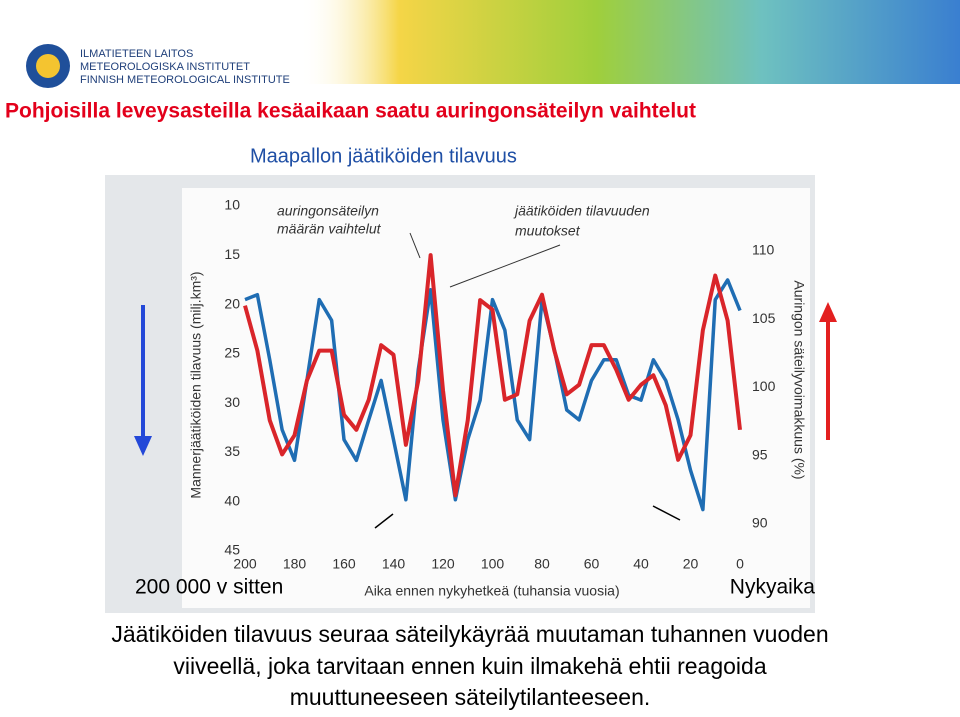  What do you see at coordinates (760, 454) in the screenshot?
I see `y2-tick-label: 95` at bounding box center [760, 454].